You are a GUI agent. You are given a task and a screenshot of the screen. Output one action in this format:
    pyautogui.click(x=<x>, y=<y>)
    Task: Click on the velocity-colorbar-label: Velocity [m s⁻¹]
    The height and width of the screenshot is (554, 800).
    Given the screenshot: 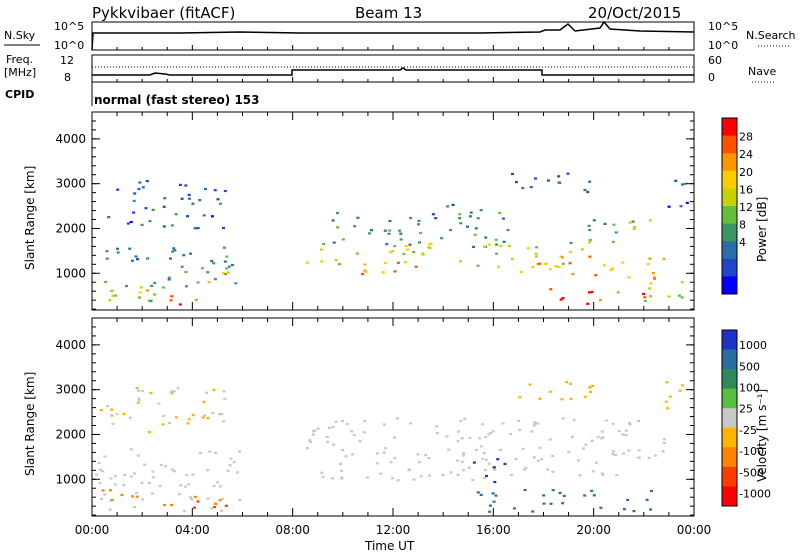 What is the action you would take?
    pyautogui.click(x=762, y=435)
    